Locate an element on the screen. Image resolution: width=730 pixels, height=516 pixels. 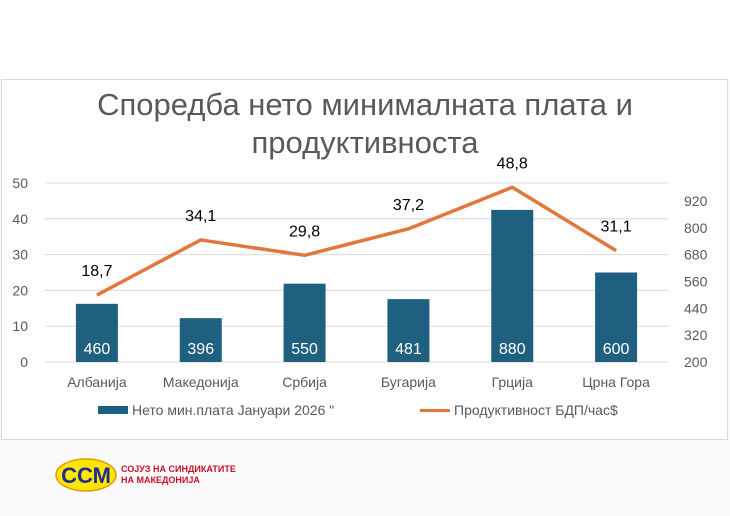
category-label: Албанија is located at coordinates (97, 382).